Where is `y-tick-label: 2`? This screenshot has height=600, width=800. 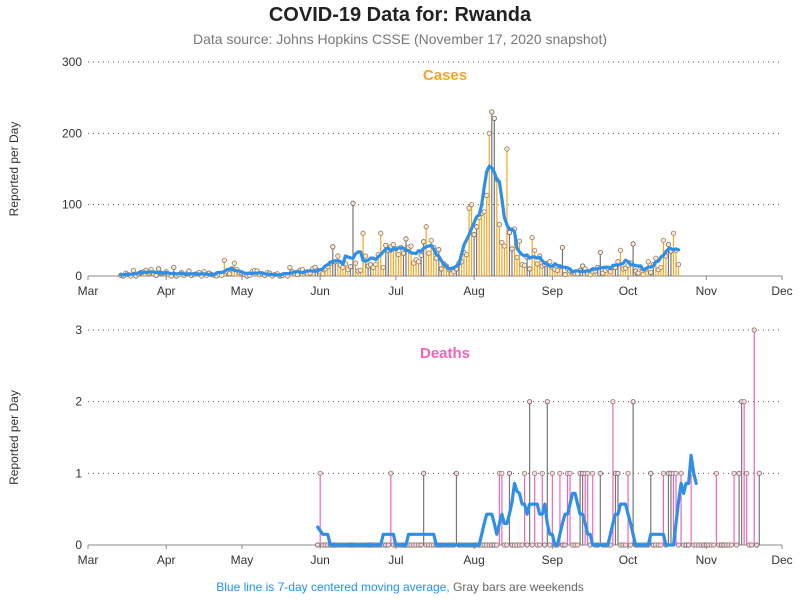 y-tick-label: 2 is located at coordinates (78, 402).